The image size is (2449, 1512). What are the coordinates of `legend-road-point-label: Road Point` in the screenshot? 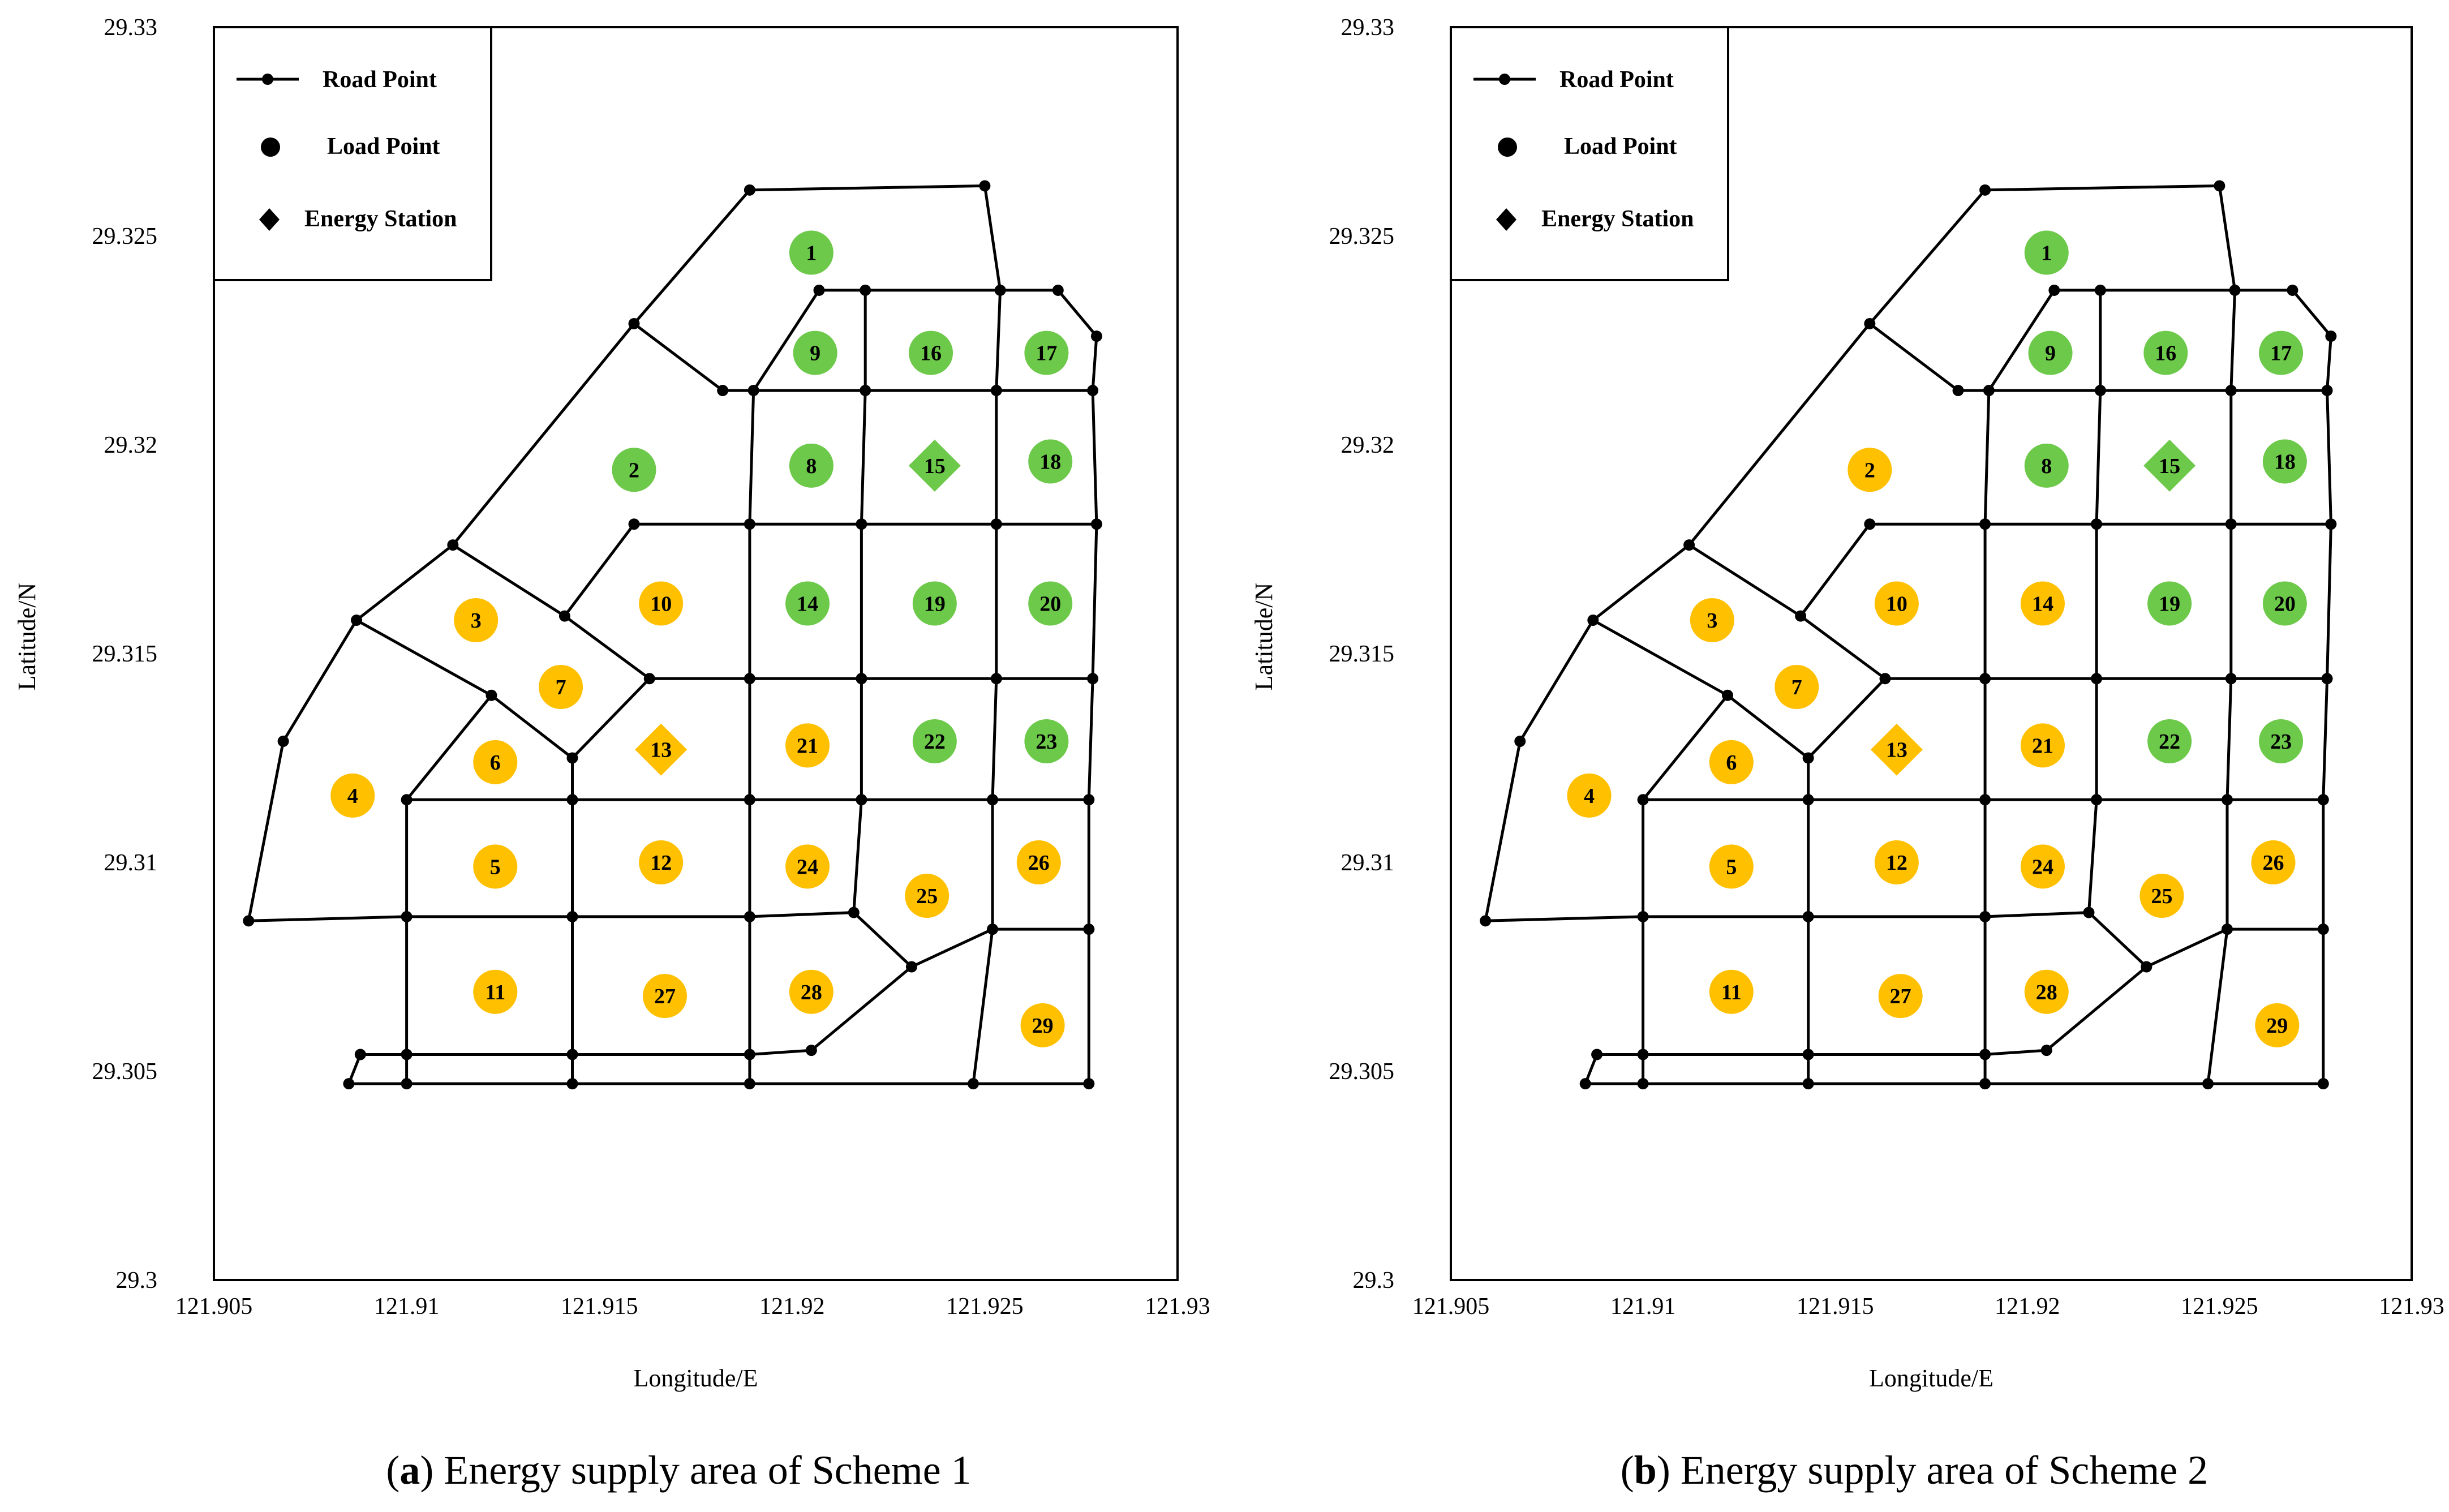 It's located at (1616, 80).